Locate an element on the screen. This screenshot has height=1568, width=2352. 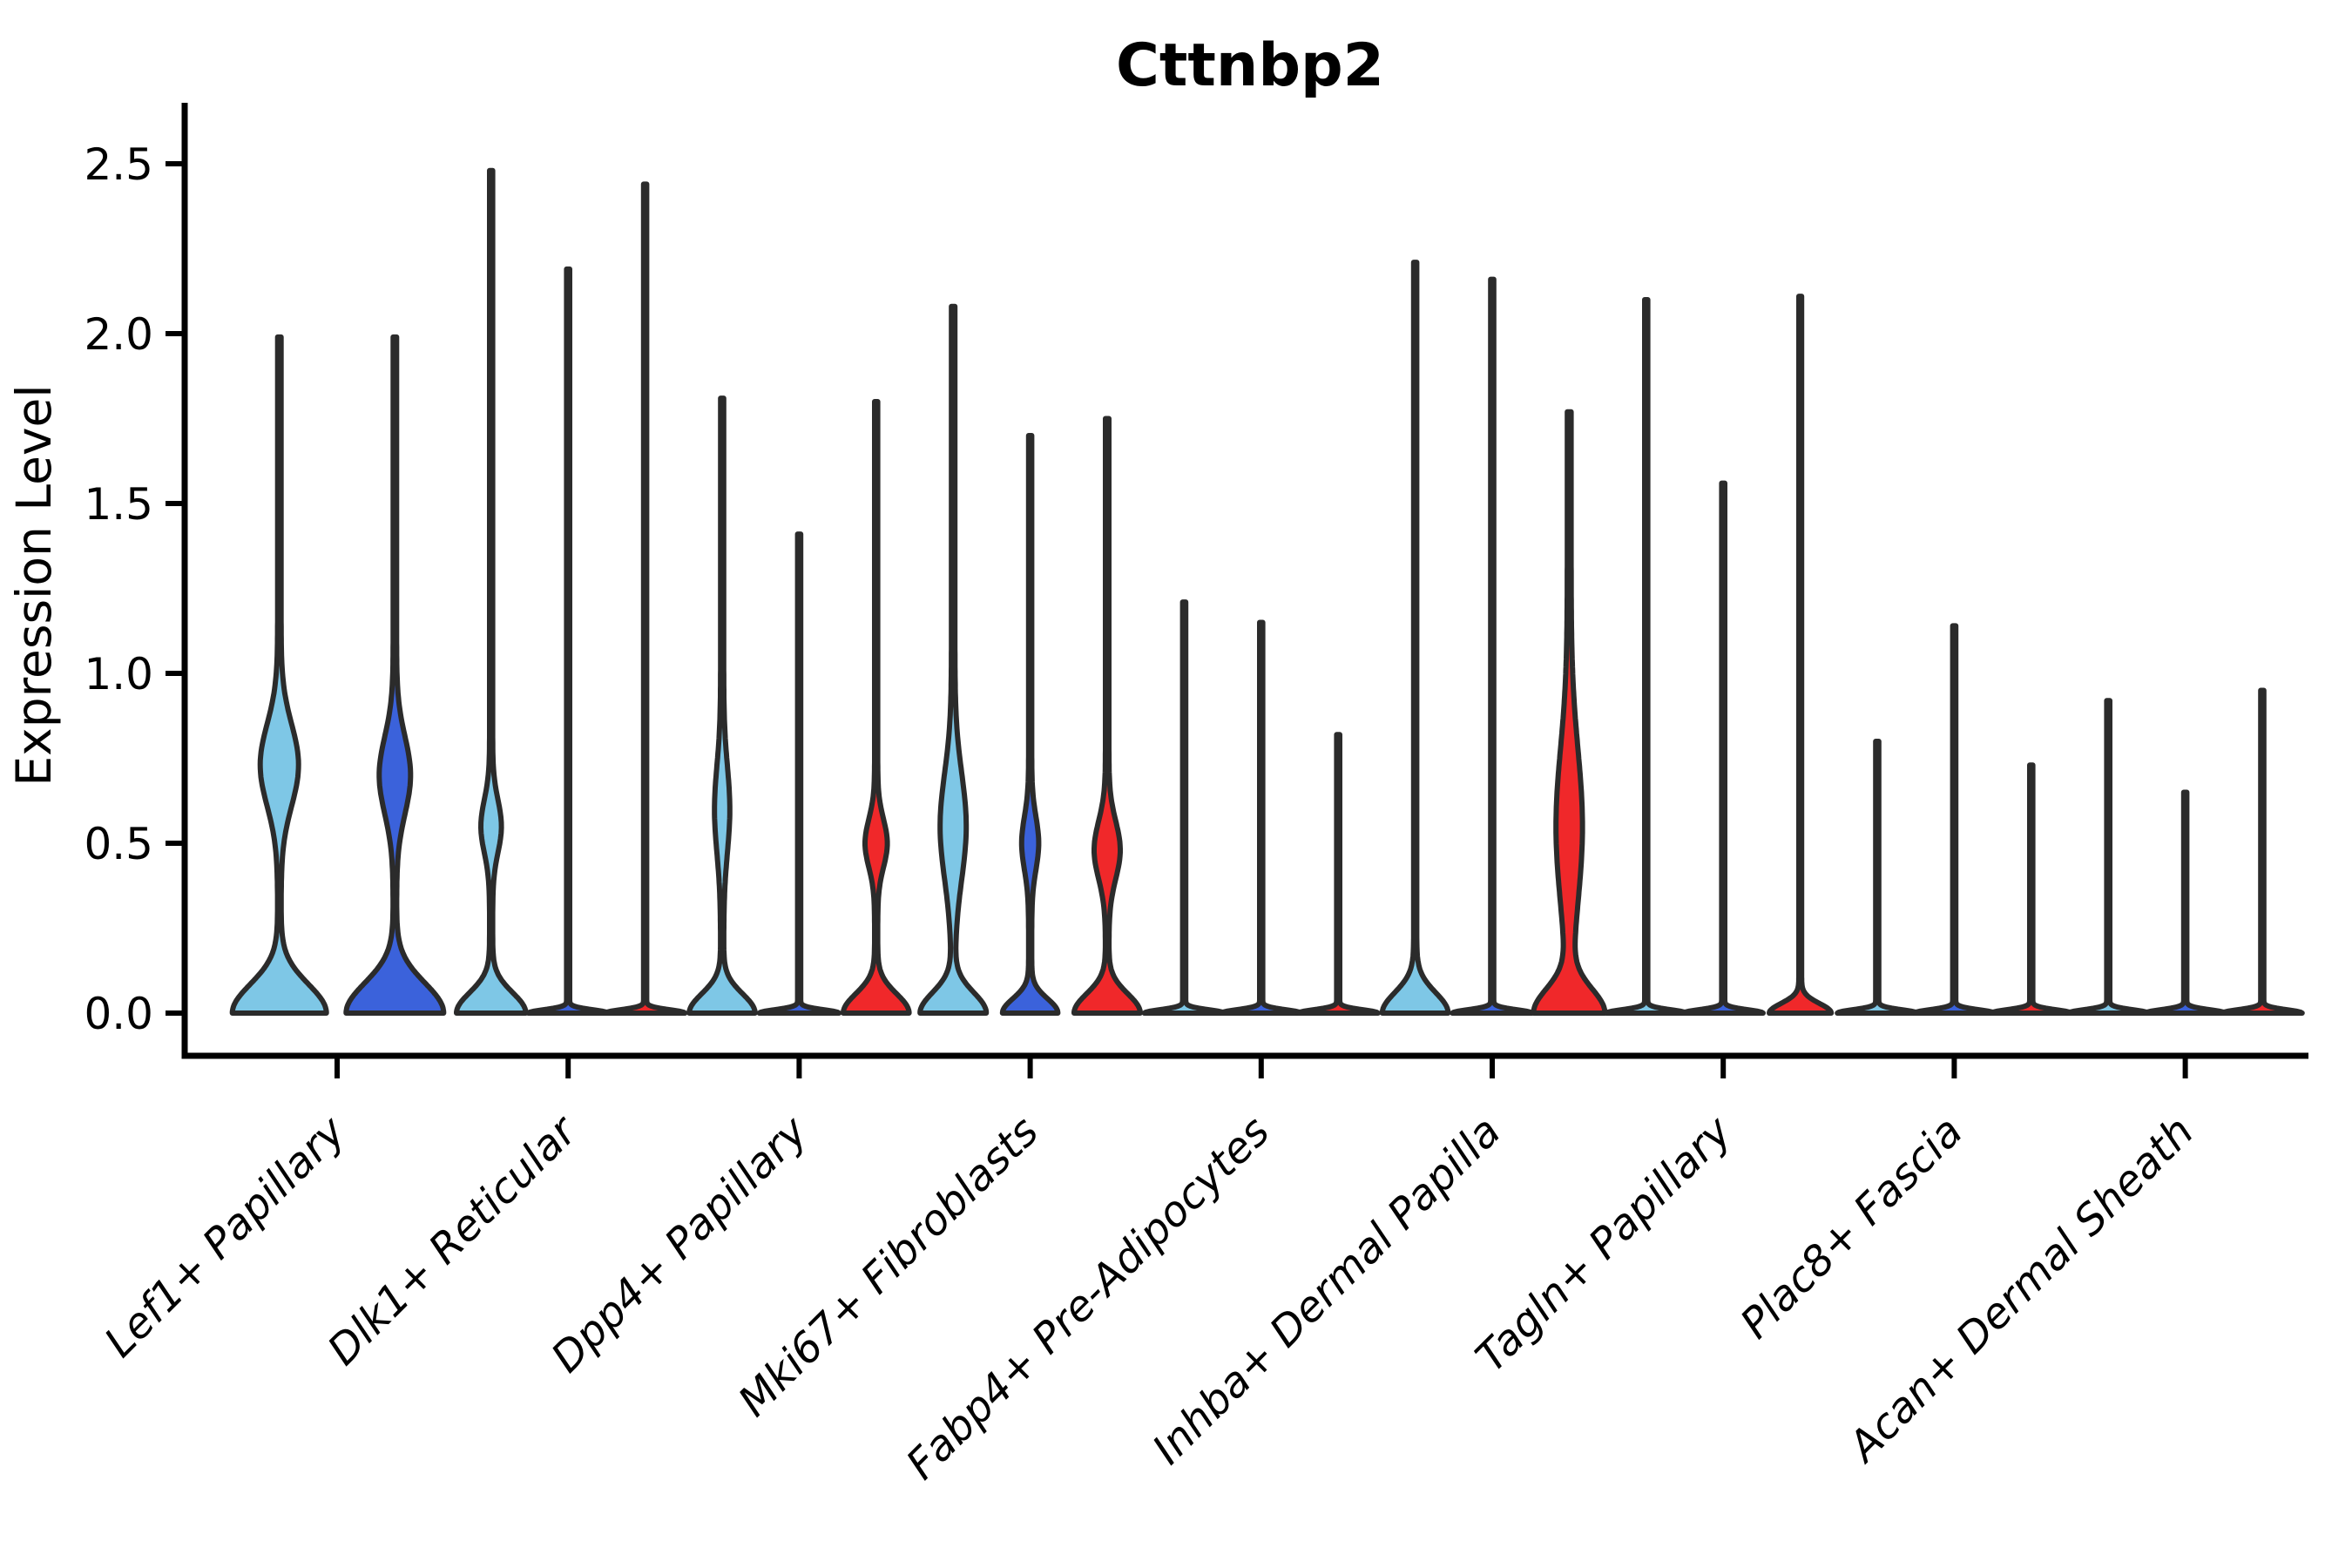
y-tick-label: 2.0 is located at coordinates (119, 334).